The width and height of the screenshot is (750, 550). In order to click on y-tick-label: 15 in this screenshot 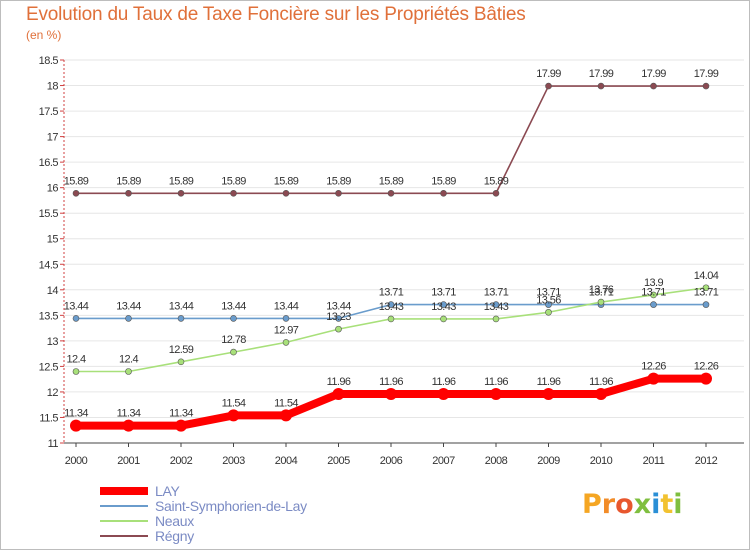, I will do `click(53, 240)`.